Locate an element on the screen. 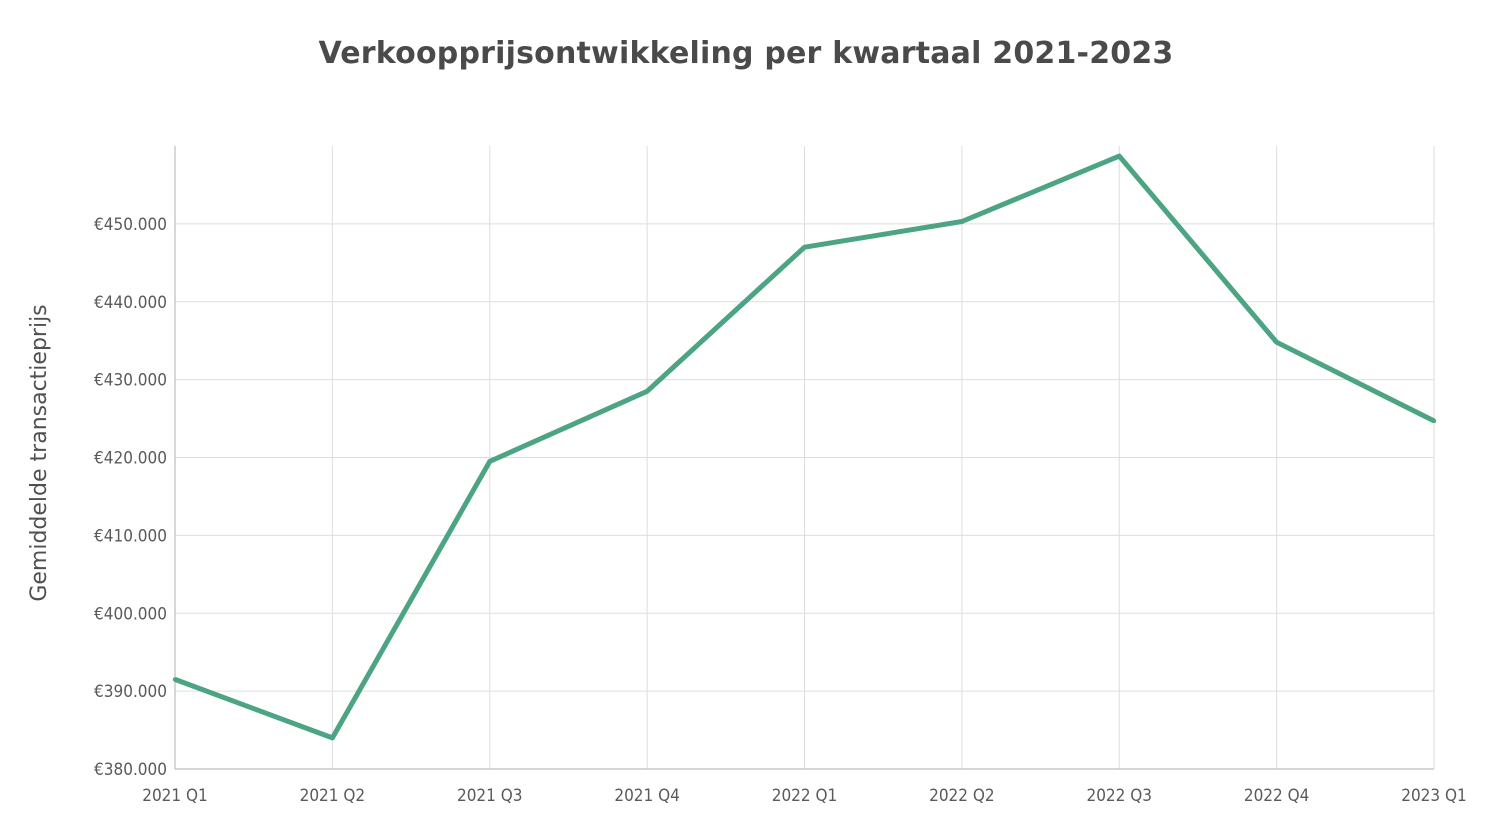 The width and height of the screenshot is (1500, 831). y-tick-label: €410.000 is located at coordinates (130, 536).